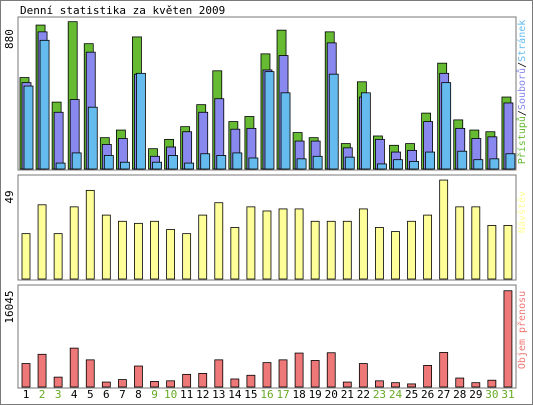 Image resolution: width=533 pixels, height=405 pixels. What do you see at coordinates (9, 306) in the screenshot?
I see `y-max-label-bottom: 16045` at bounding box center [9, 306].